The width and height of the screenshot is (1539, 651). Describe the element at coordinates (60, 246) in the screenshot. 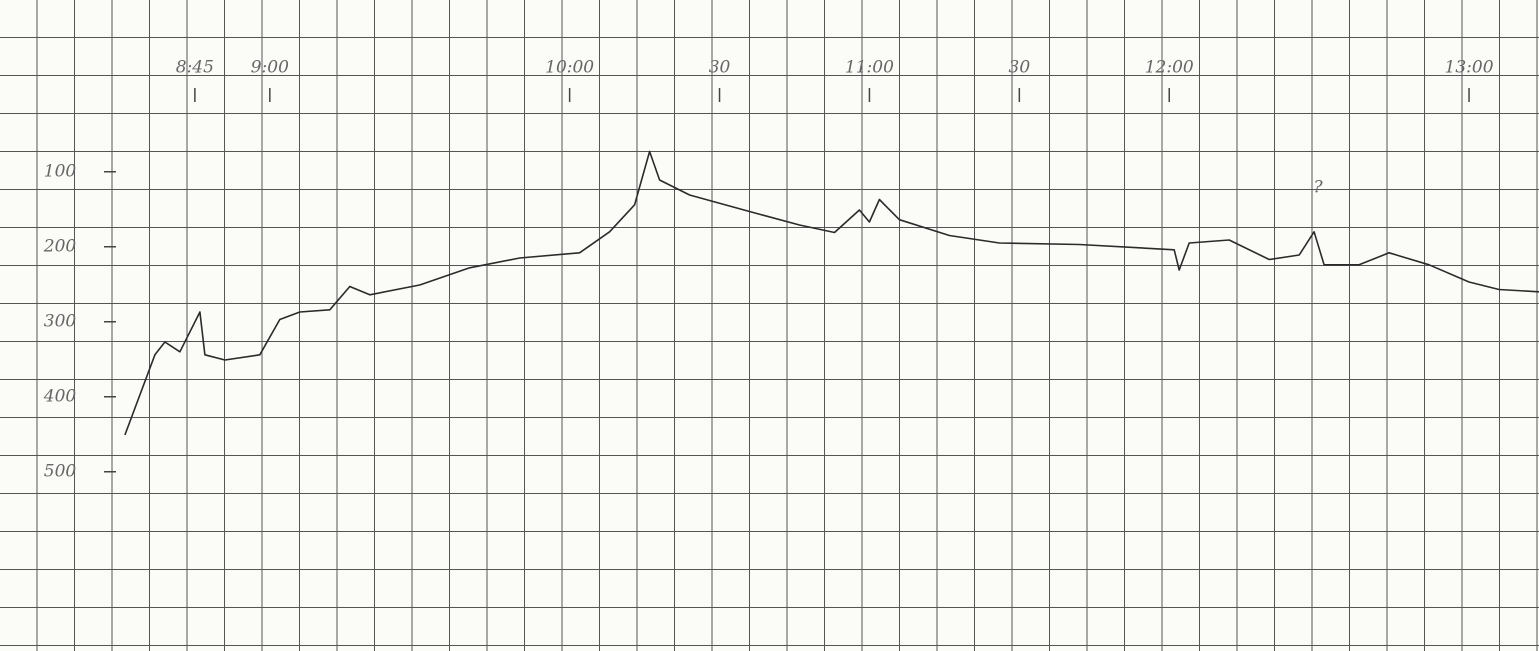

I see `y-tick-label: 200` at that location.